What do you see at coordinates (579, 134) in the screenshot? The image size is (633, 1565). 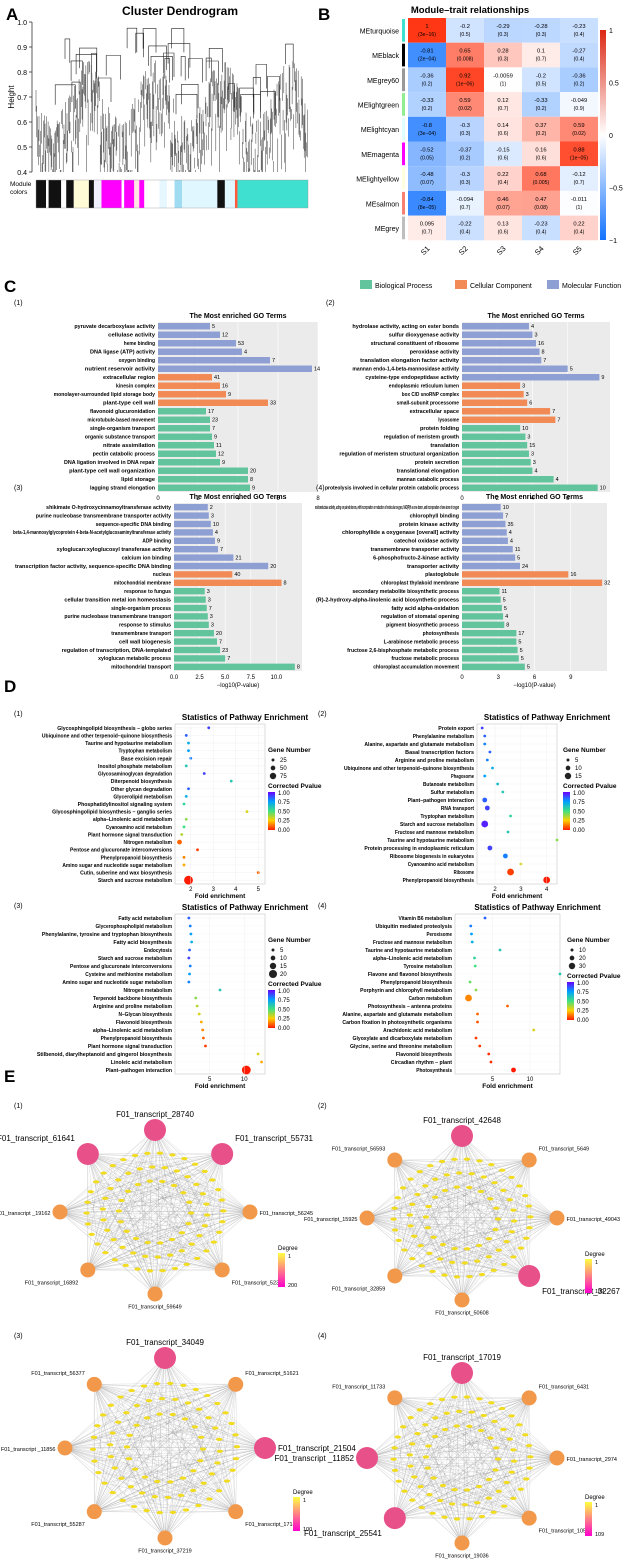 I see `cell-pvalue: (0.02)` at bounding box center [579, 134].